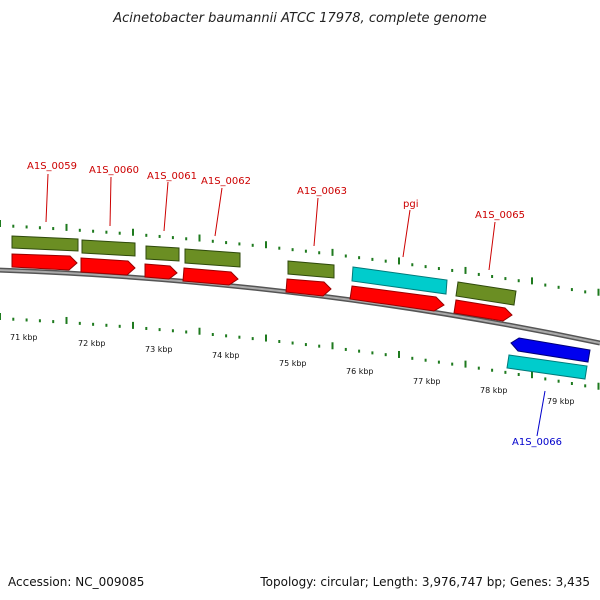  What do you see at coordinates (494, 390) in the screenshot?
I see `kbp-label: 78 kbp` at bounding box center [494, 390].